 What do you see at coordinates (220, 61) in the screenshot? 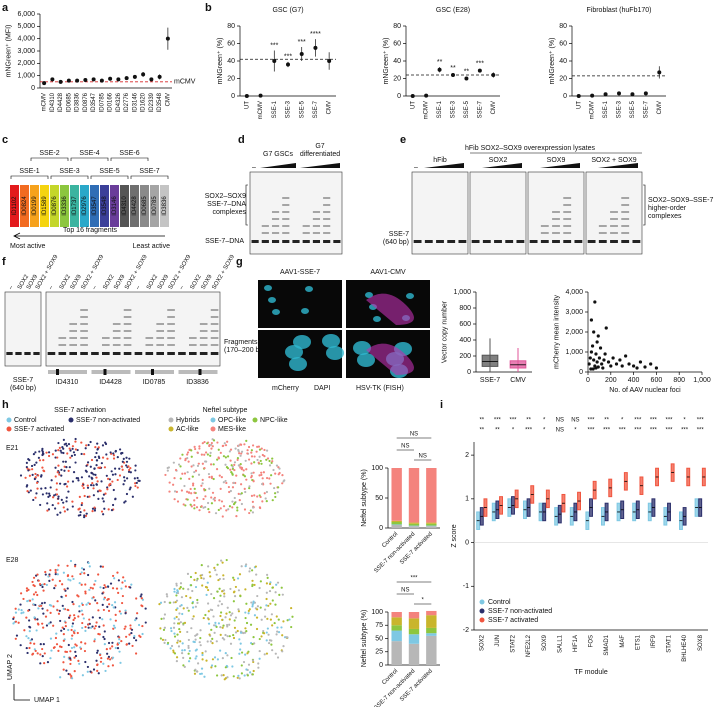
I see `y-axis-label: mNGreen⁺ (%)` at bounding box center [220, 61].